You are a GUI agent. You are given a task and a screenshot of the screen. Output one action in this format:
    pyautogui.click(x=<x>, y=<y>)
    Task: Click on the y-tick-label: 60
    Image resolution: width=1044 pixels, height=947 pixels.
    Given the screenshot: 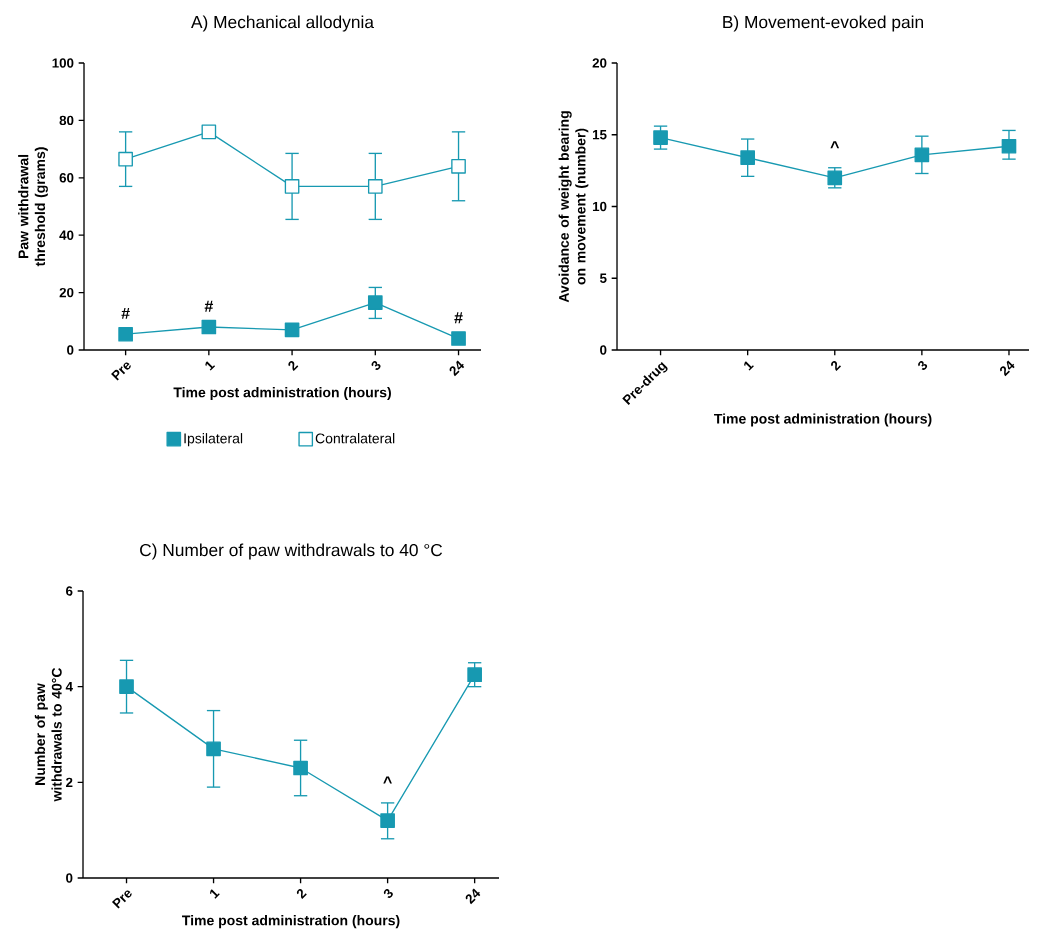 What is the action you would take?
    pyautogui.click(x=66, y=178)
    